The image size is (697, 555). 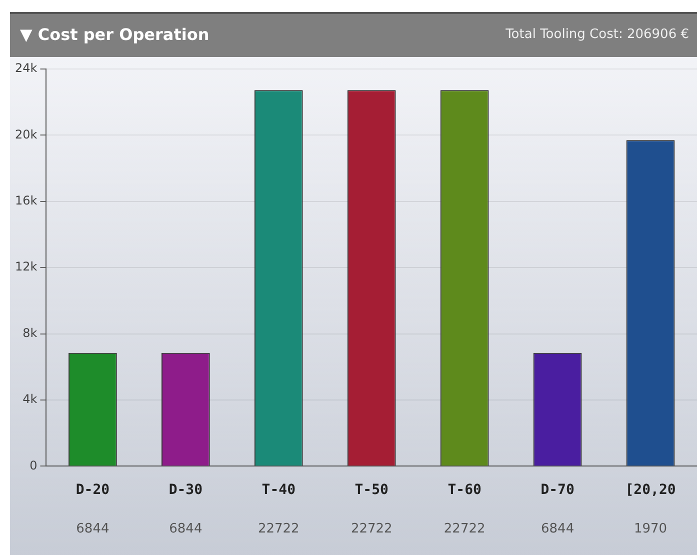 I want to click on y-tick-label: 16k, so click(x=26, y=201).